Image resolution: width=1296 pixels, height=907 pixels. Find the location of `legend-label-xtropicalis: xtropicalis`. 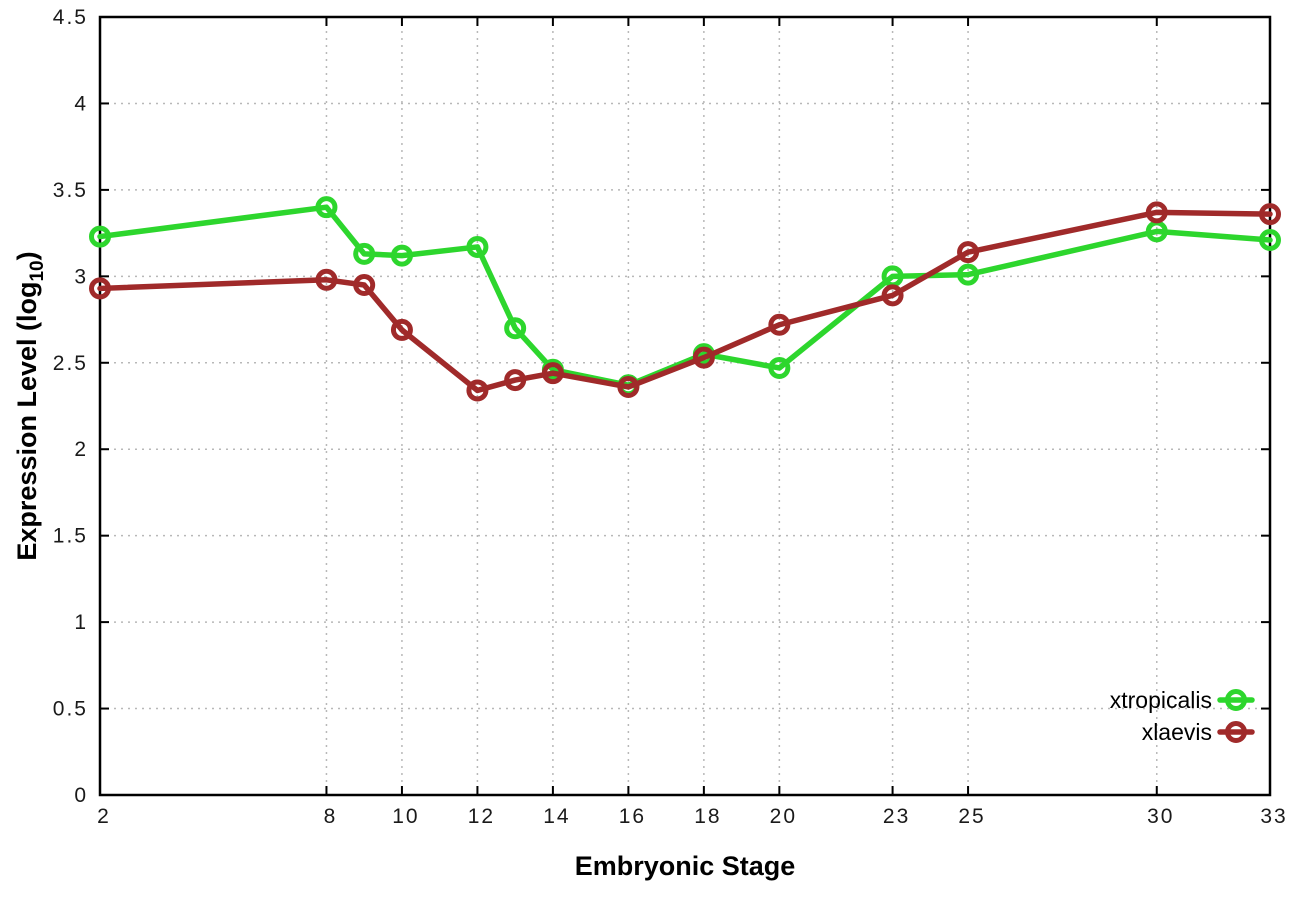

legend-label-xtropicalis: xtropicalis is located at coordinates (1161, 700).